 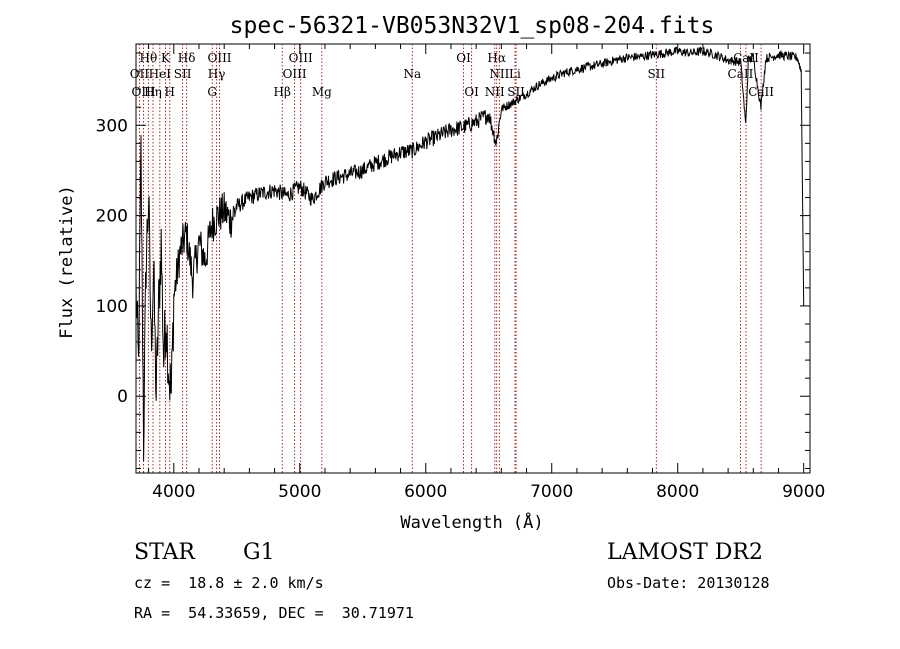 What do you see at coordinates (803, 492) in the screenshot?
I see `x-tick-label: 9000` at bounding box center [803, 492].